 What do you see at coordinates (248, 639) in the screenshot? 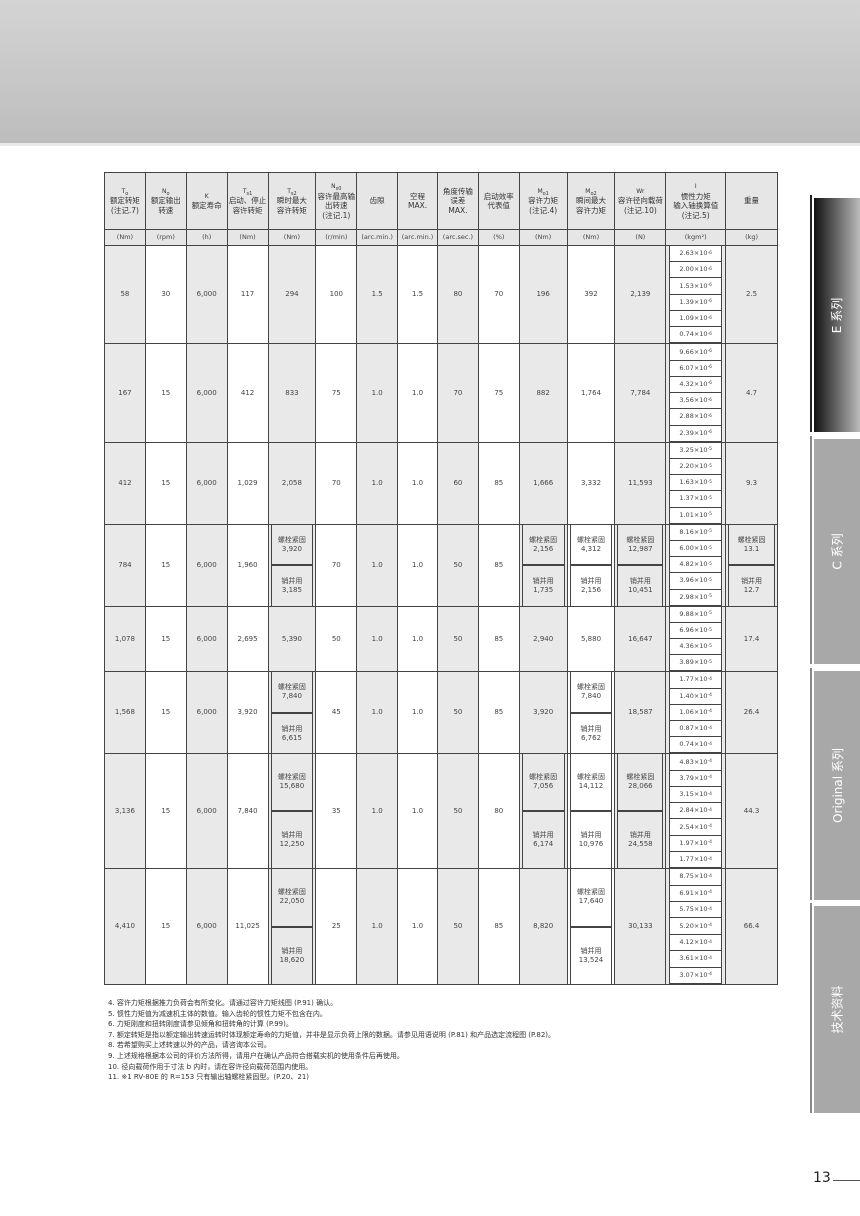
I see `table-cell: 2,695` at bounding box center [248, 639].